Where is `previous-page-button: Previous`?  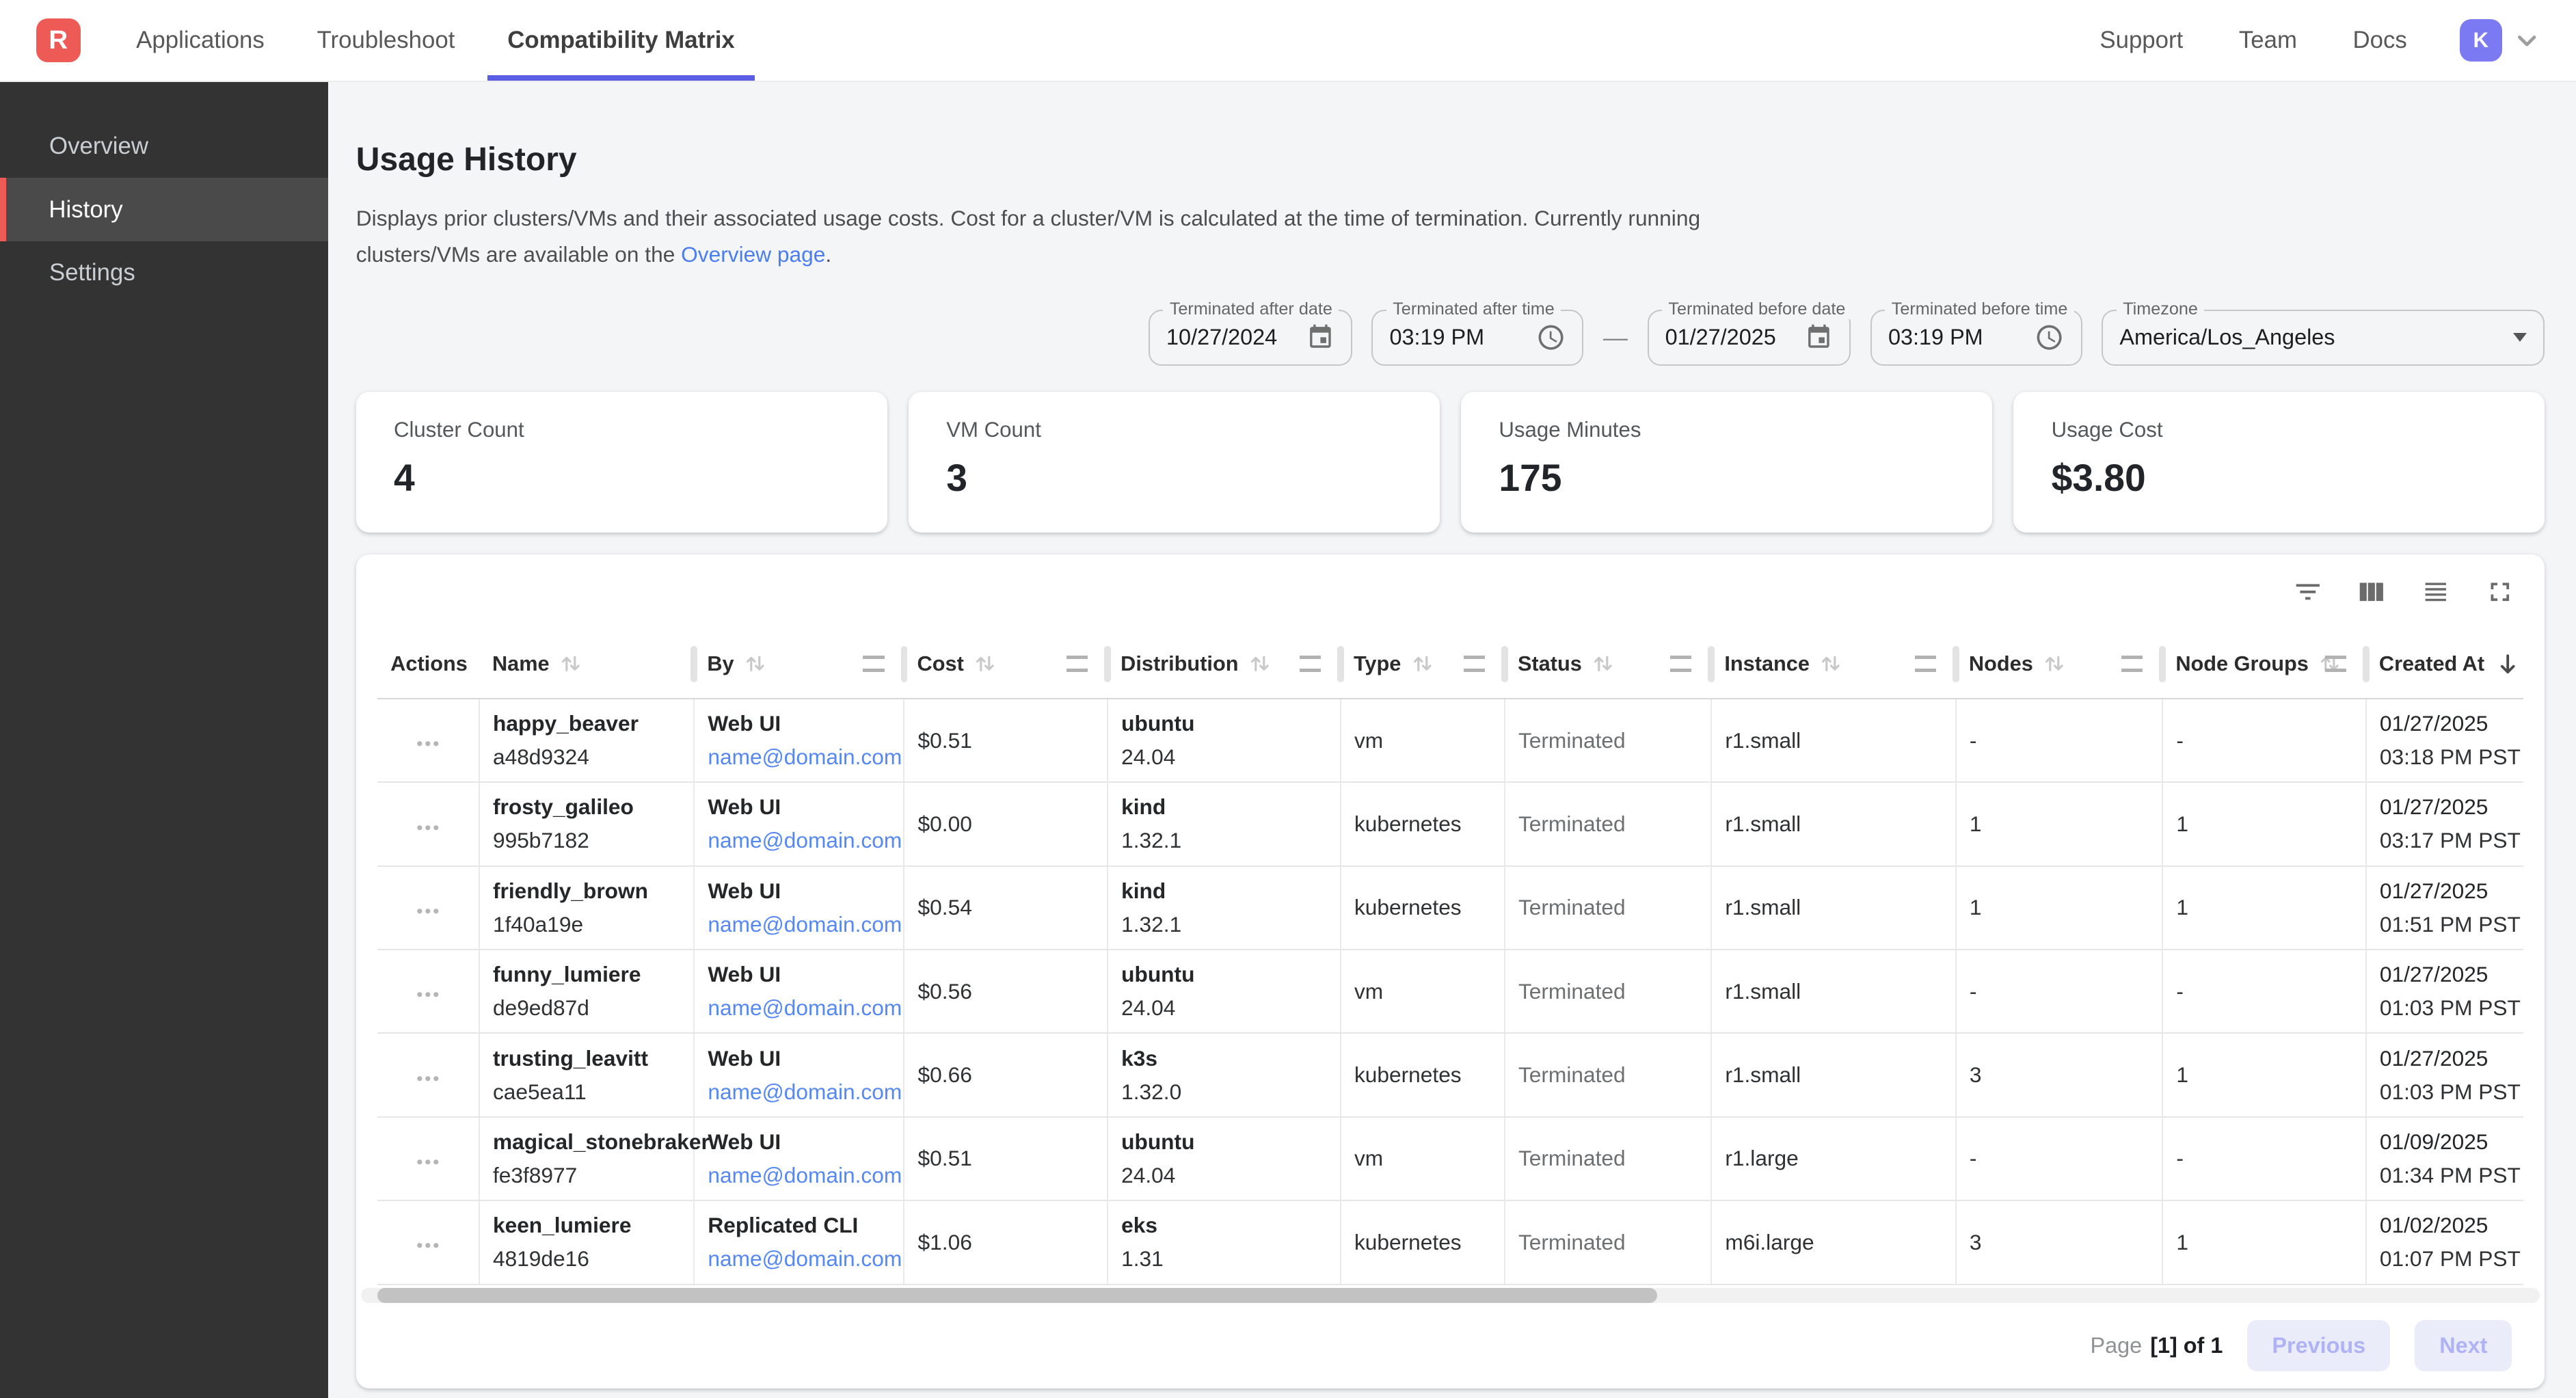
previous-page-button: Previous is located at coordinates (2319, 1345).